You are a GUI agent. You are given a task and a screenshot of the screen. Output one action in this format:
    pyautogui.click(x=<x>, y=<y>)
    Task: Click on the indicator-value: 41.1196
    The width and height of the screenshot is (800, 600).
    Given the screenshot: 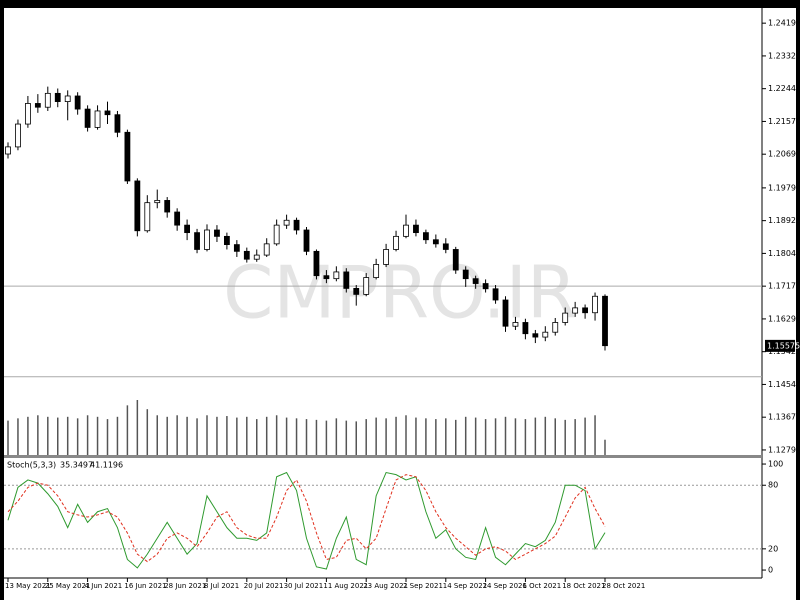 What is the action you would take?
    pyautogui.click(x=106, y=465)
    